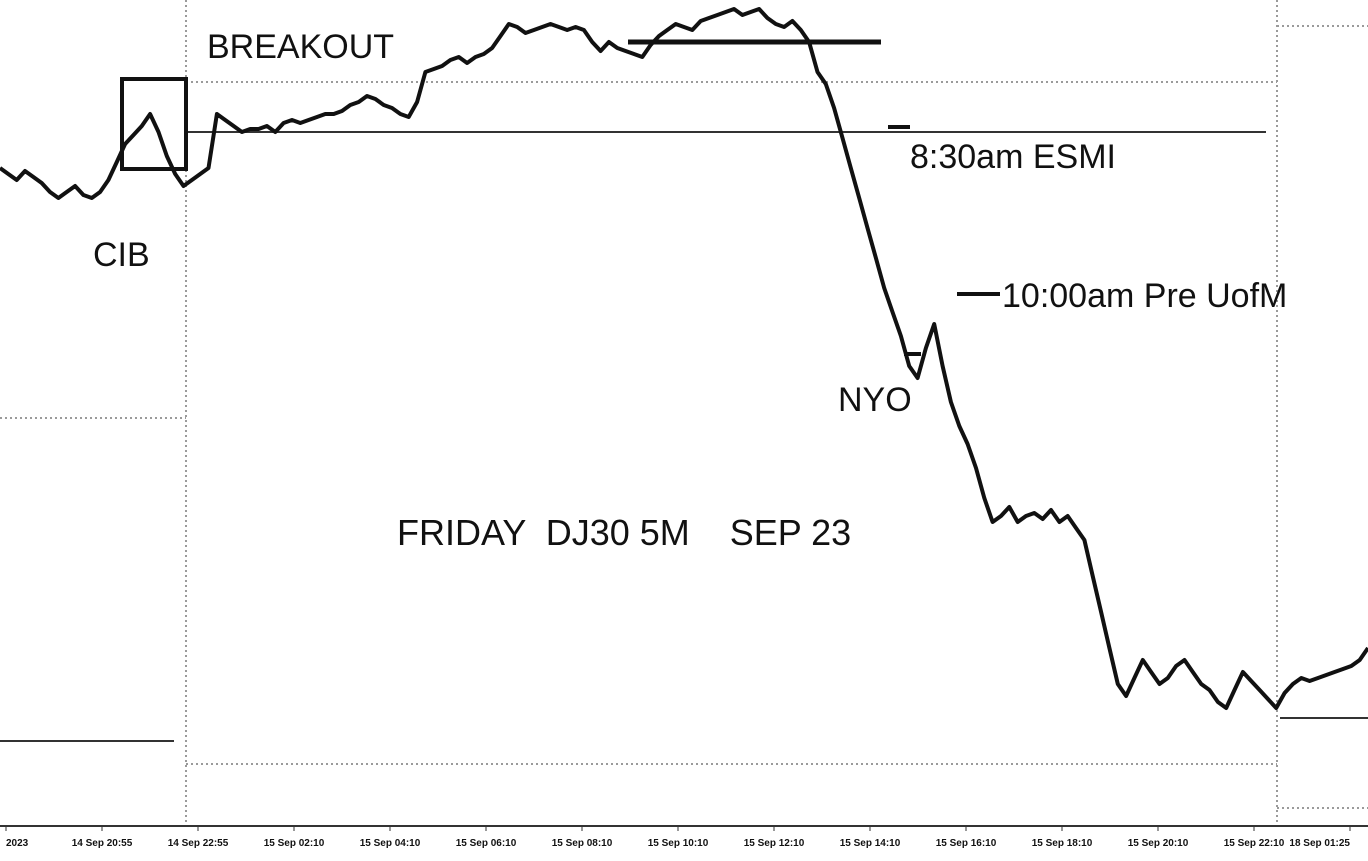  What do you see at coordinates (582, 843) in the screenshot?
I see `x-tick-label: 15 Sep 08:10` at bounding box center [582, 843].